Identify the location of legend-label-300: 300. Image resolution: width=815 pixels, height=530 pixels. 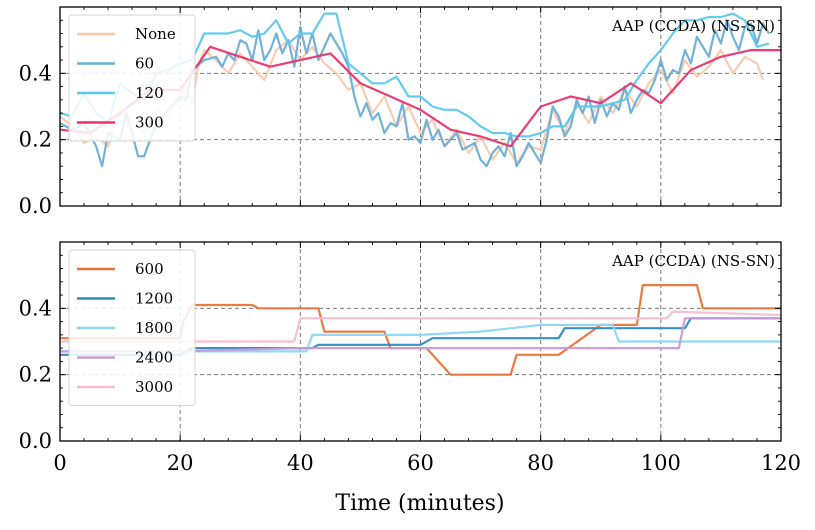
(149, 123).